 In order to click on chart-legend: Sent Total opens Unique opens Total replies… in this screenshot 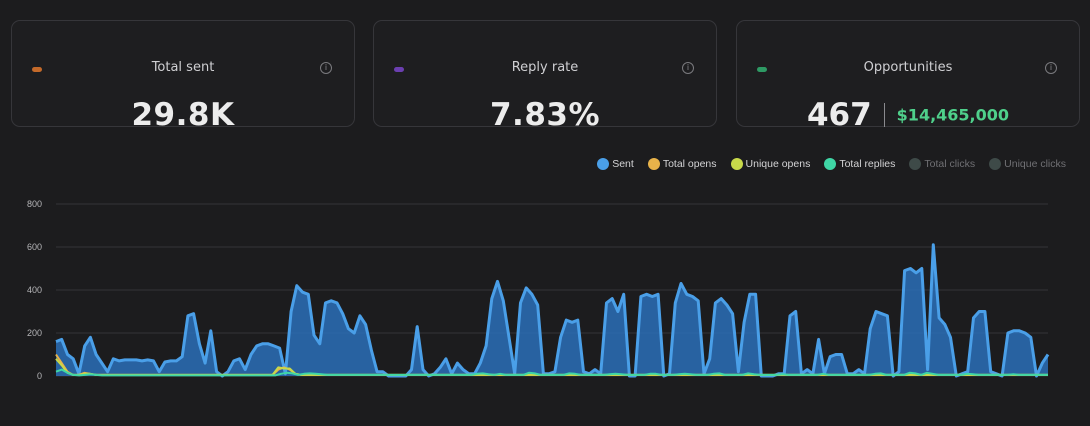, I will do `click(831, 164)`.